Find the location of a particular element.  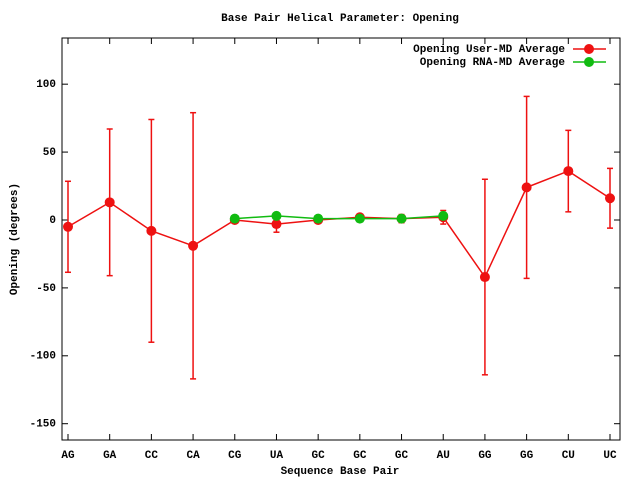

y-axis-label: Opening (degrees) is located at coordinates (15, 239).